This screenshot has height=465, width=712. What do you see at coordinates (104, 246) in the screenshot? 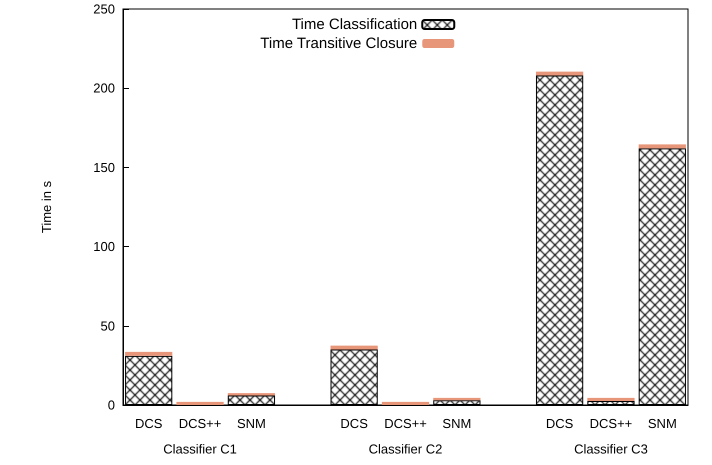
I see `y-tick-label: 100` at bounding box center [104, 246].